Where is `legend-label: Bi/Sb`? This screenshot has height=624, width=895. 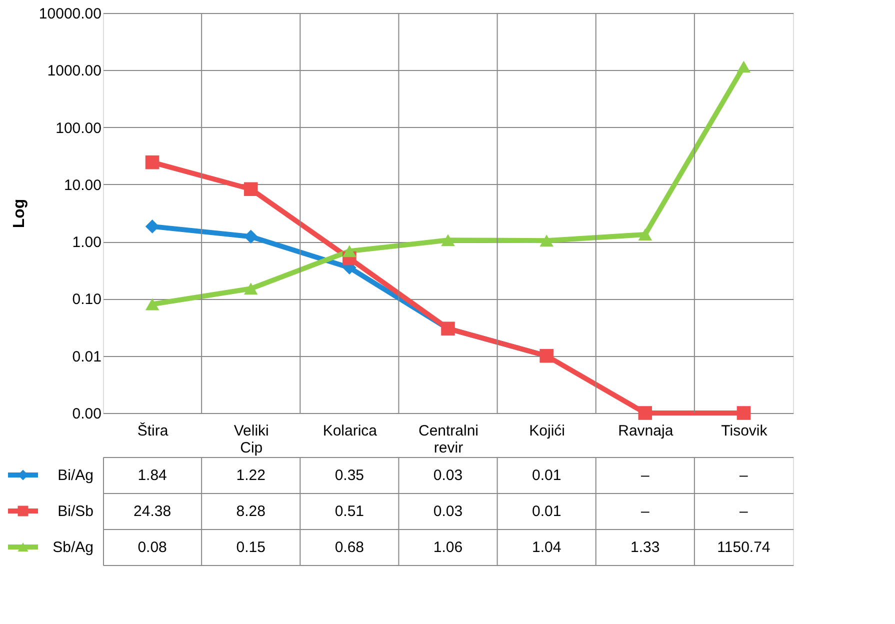
legend-label: Bi/Sb is located at coordinates (76, 511).